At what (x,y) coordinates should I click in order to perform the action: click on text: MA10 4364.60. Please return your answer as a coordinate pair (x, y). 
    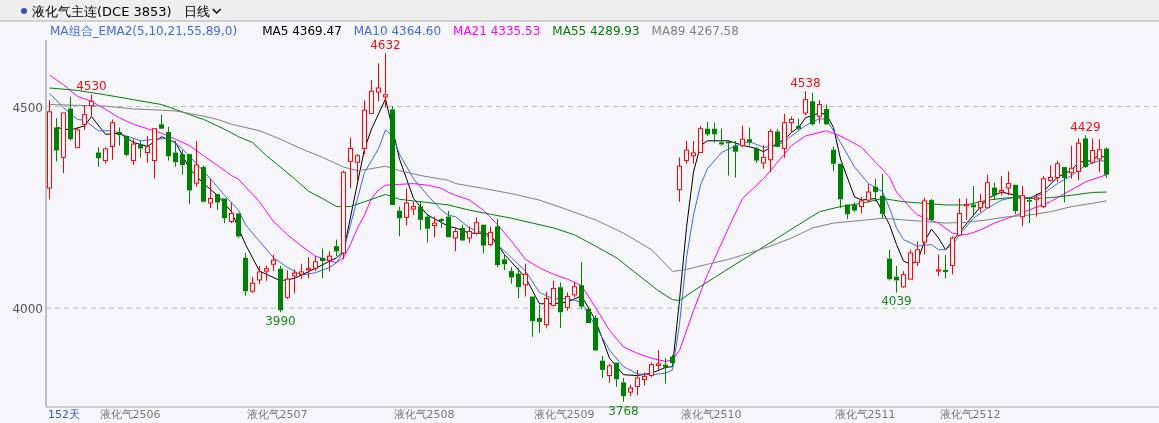
    Looking at the image, I should click on (397, 31).